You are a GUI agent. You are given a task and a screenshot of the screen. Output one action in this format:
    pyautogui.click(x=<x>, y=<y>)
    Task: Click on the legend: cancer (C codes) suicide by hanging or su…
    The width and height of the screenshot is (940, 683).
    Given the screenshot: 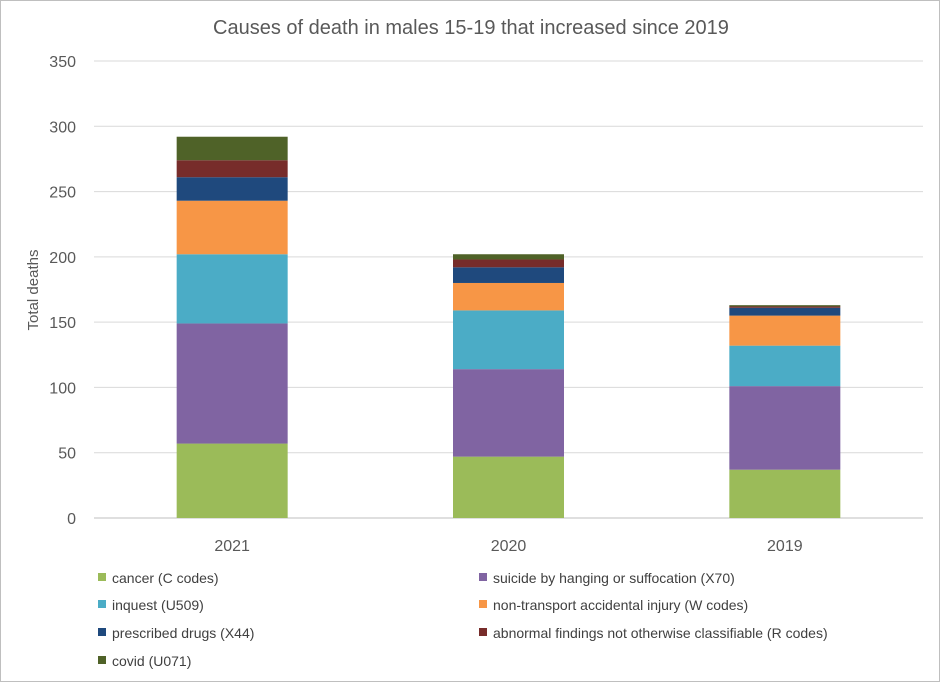 What is the action you would take?
    pyautogui.click(x=463, y=619)
    